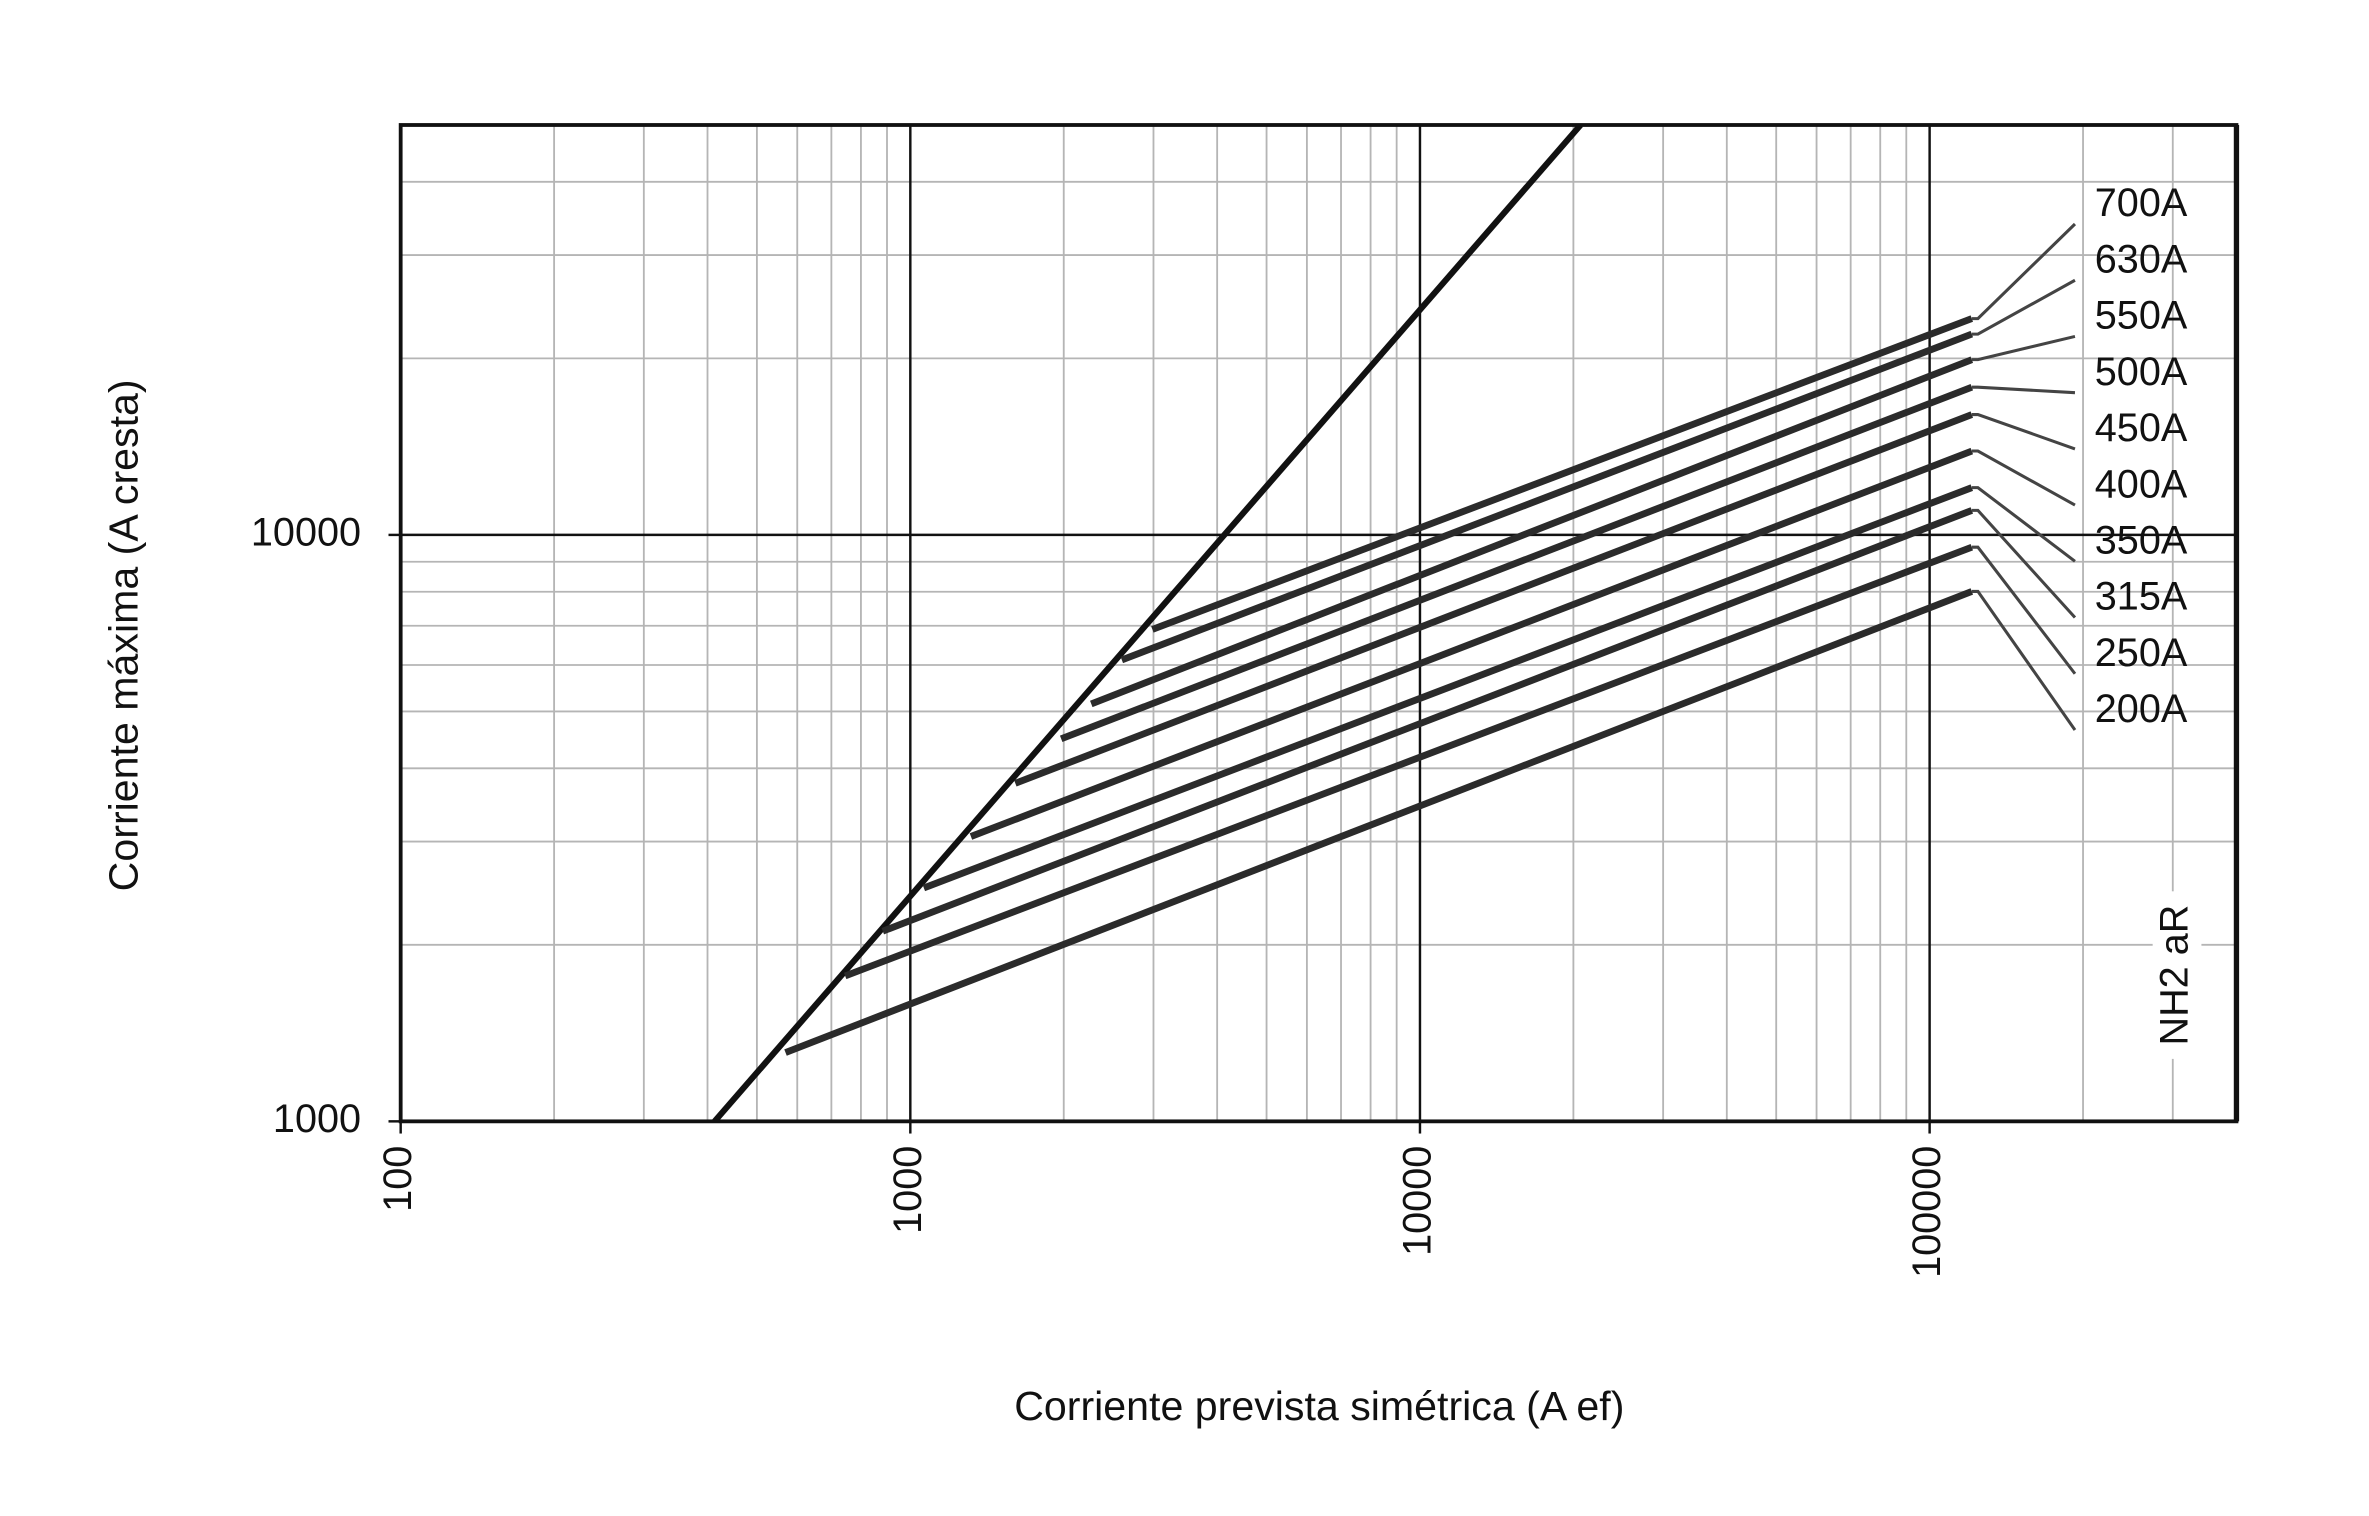  Describe the element at coordinates (1927, 1212) in the screenshot. I see `x-tick-label: 100000` at that location.